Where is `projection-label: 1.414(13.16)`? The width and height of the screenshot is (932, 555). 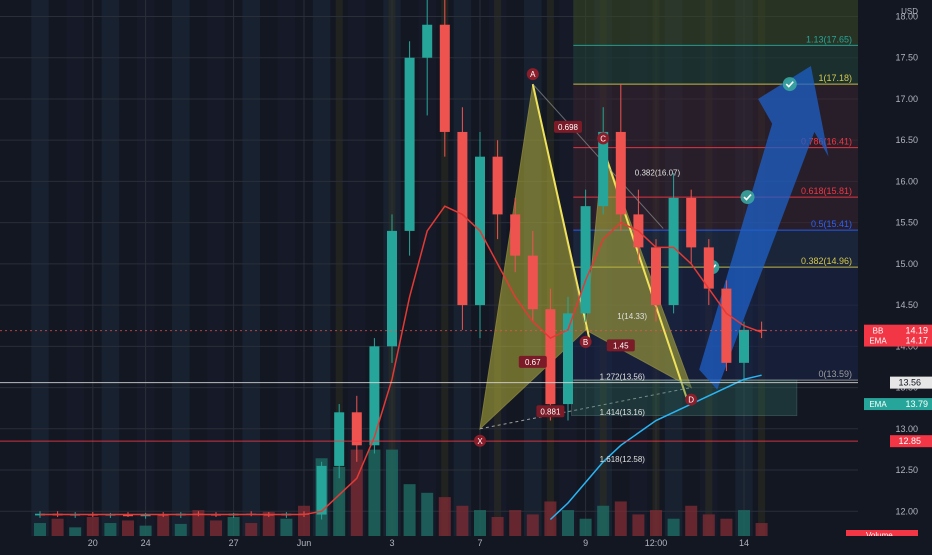
projection-label: 1.414(13.16) is located at coordinates (623, 412).